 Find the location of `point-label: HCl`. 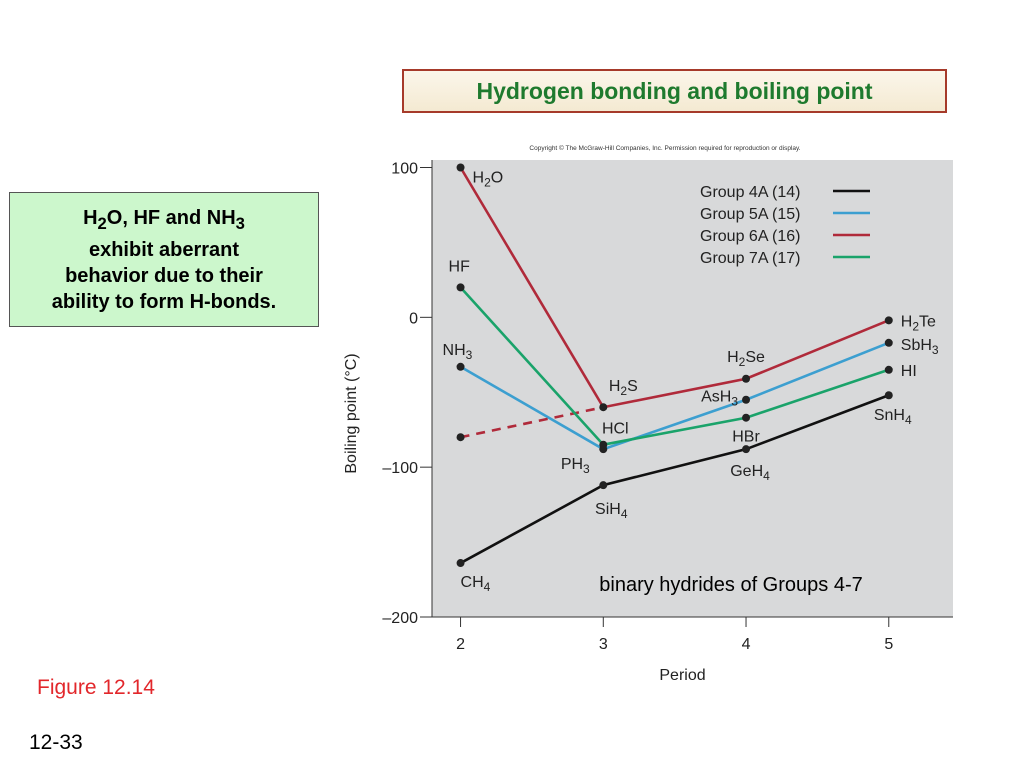

point-label: HCl is located at coordinates (615, 429).